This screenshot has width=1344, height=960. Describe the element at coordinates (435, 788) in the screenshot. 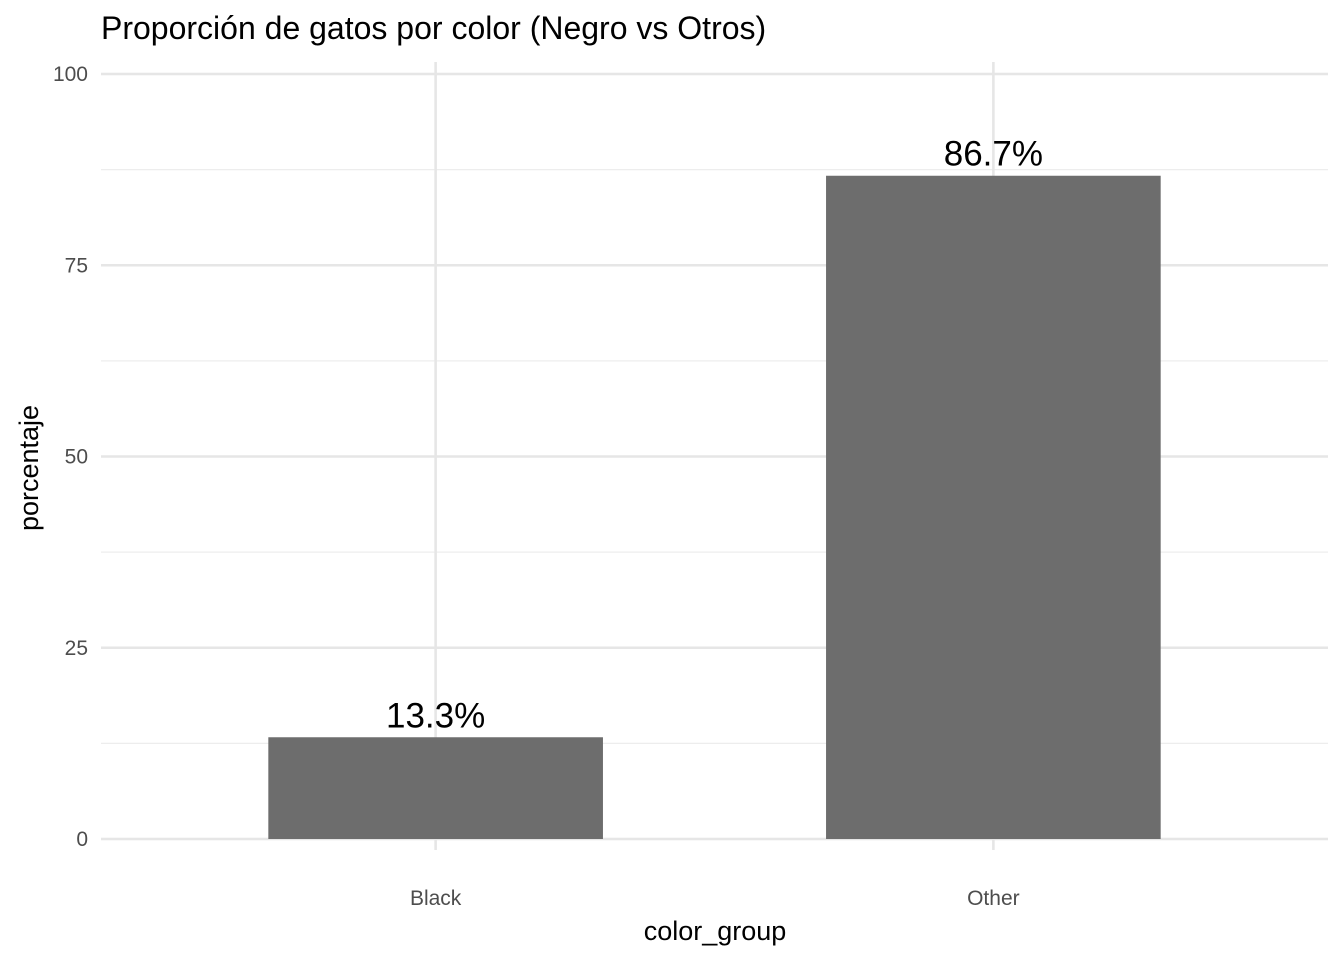

I see `bar-black` at that location.